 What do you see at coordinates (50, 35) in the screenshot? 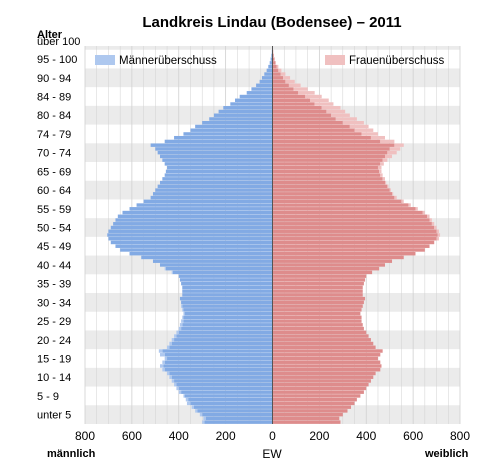
I see `y-axis-label: Alter` at bounding box center [50, 35].